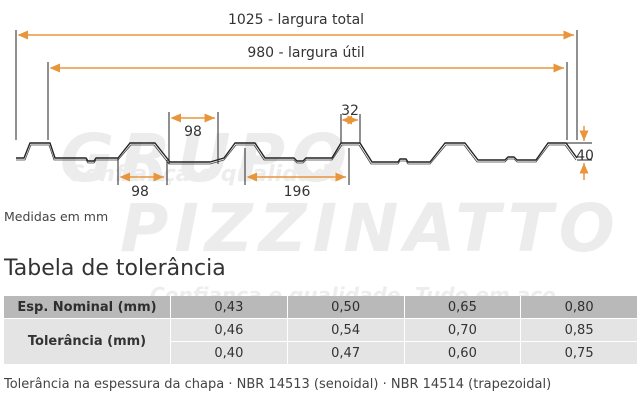 This screenshot has width=643, height=412. Describe the element at coordinates (297, 192) in the screenshot. I see `dim-196-label: 196` at that location.